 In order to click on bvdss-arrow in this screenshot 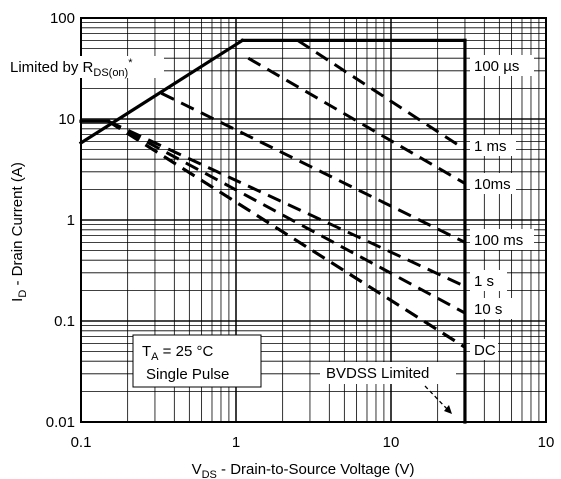, I will do `click(436, 398)`.